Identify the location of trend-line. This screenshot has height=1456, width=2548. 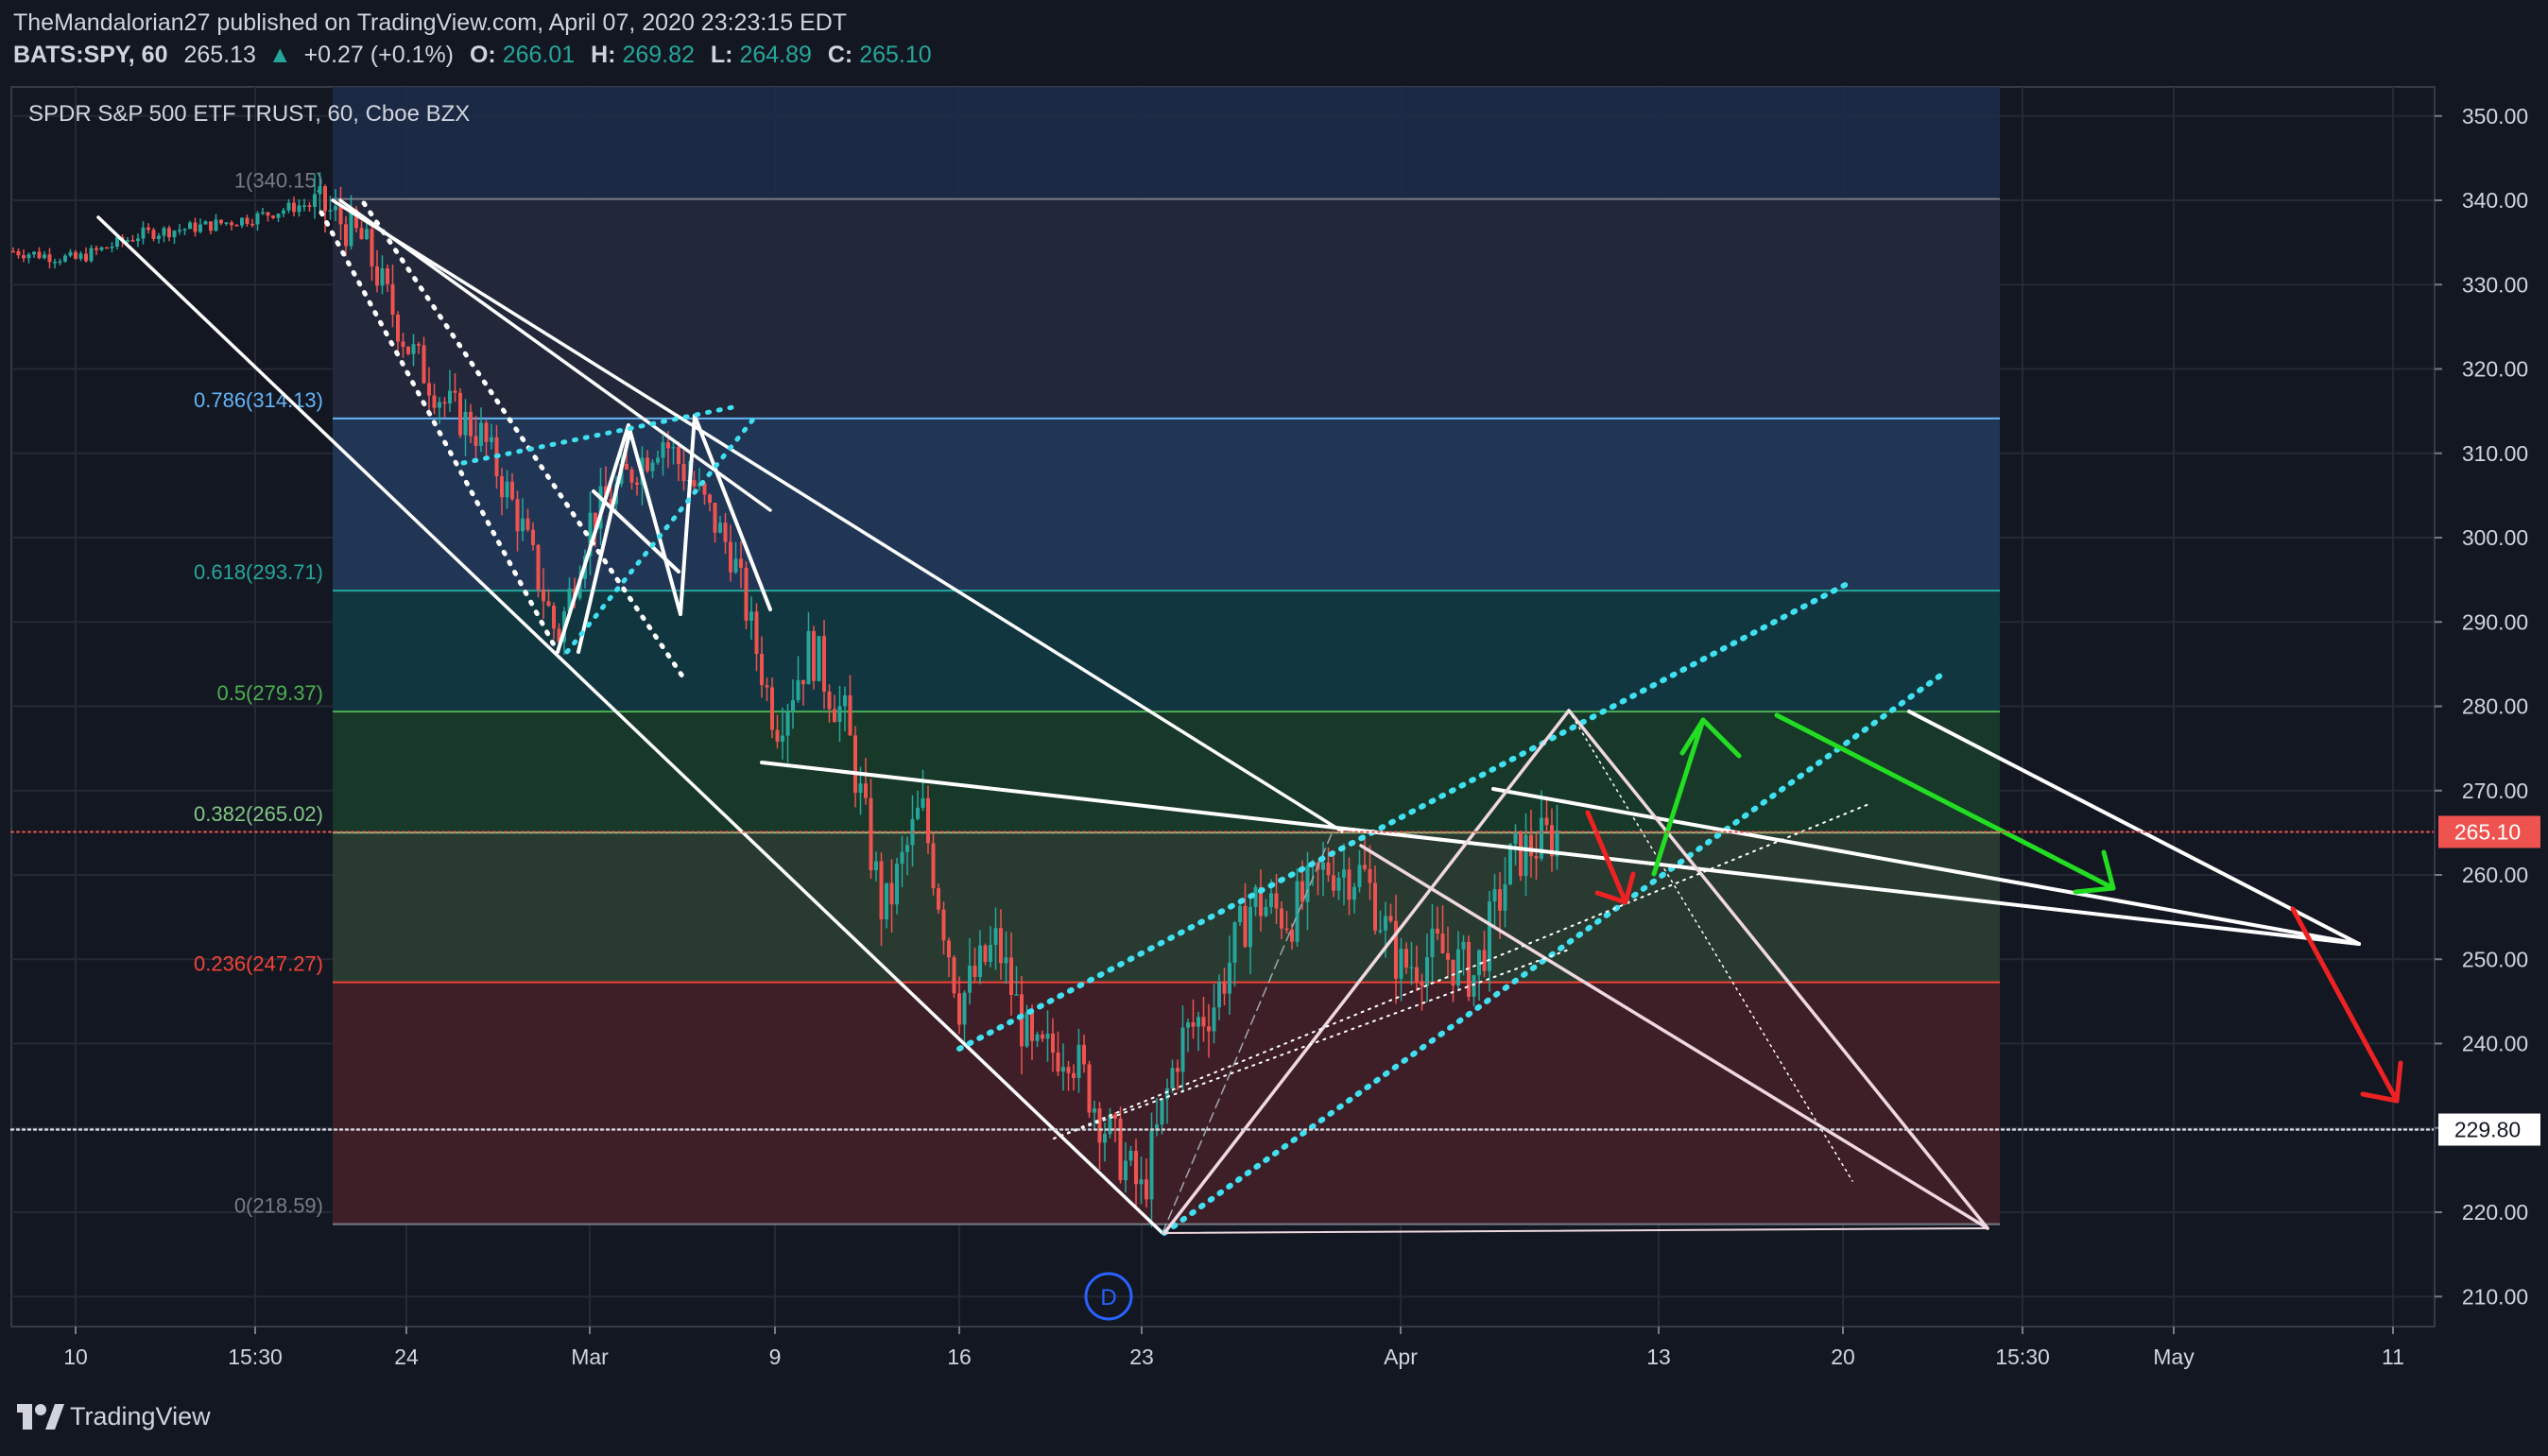
(654, 519).